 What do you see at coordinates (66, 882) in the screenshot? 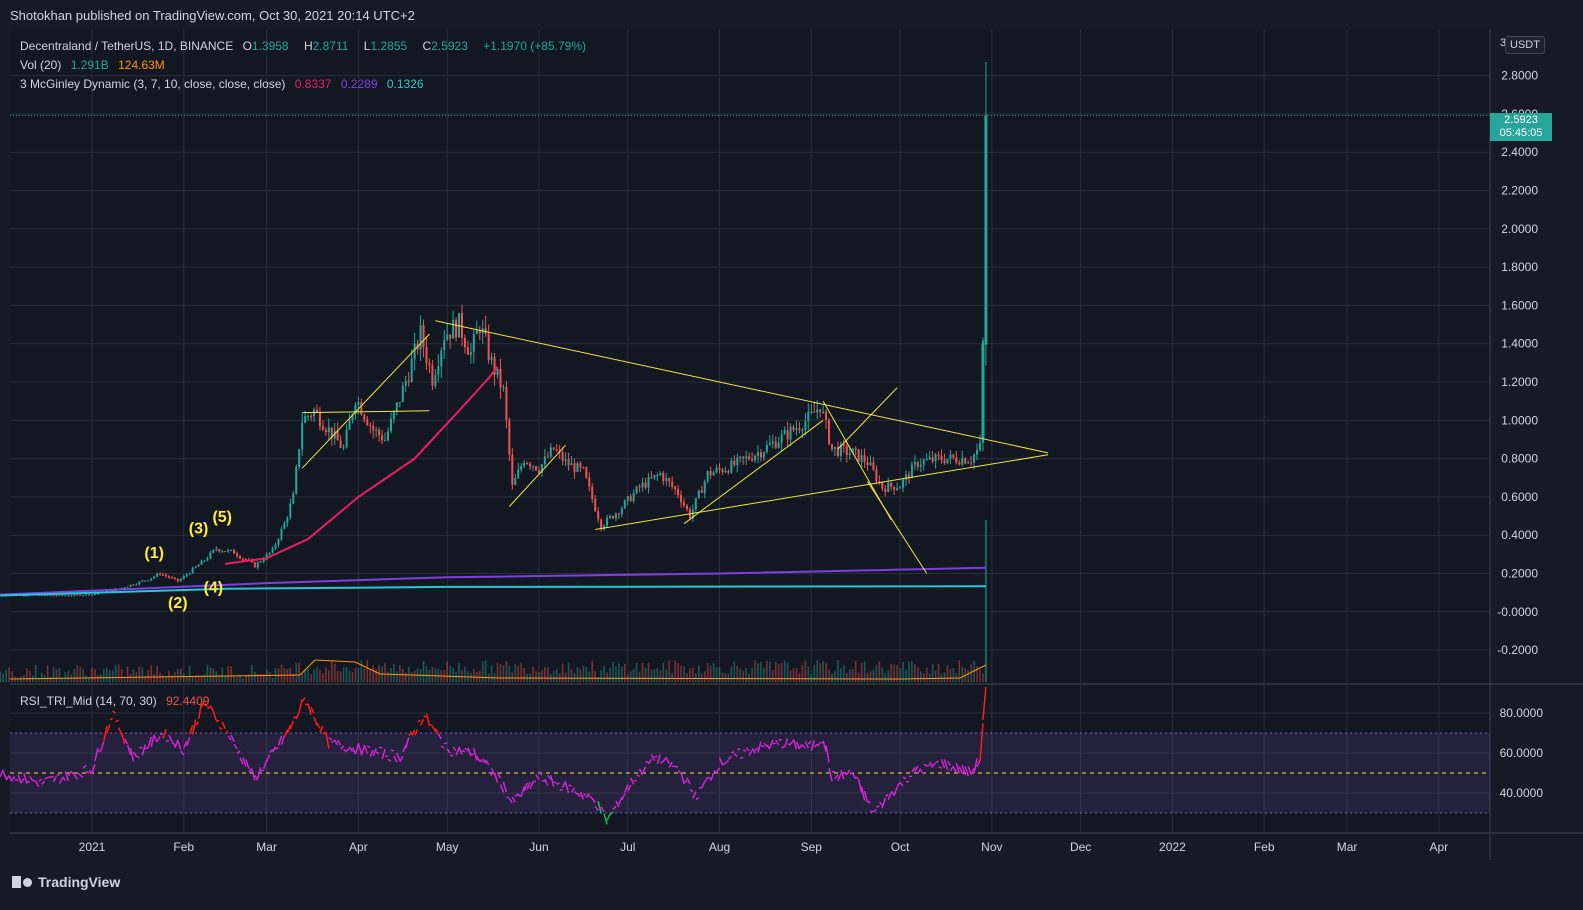
I see `tradingview-logo: TradingView` at bounding box center [66, 882].